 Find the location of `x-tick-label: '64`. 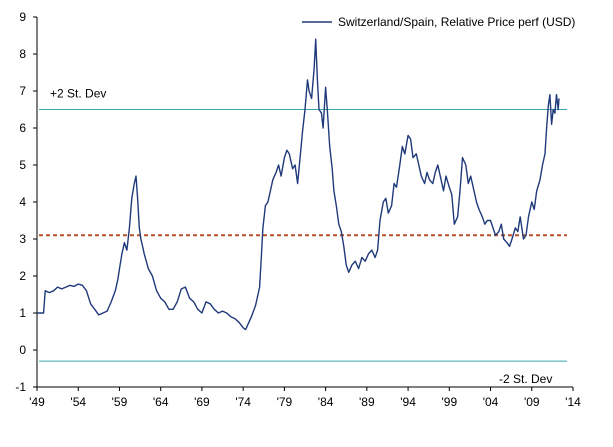

x-tick-label: '64 is located at coordinates (161, 402).